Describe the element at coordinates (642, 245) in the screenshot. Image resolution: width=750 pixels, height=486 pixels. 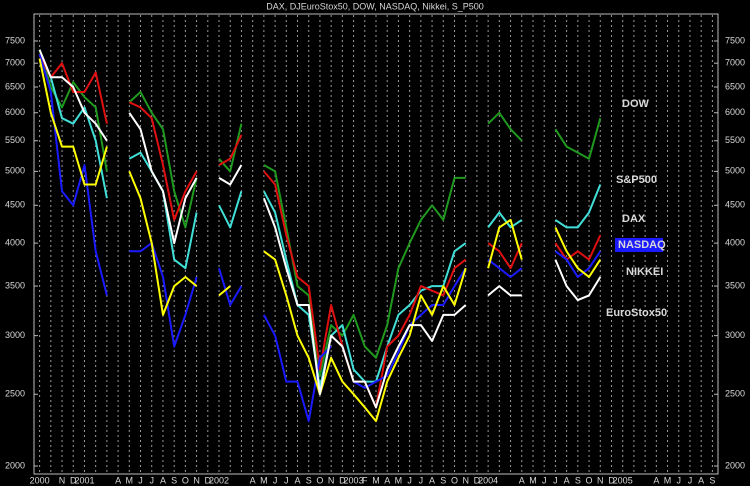
I see `legend-label: NASDAQ` at that location.